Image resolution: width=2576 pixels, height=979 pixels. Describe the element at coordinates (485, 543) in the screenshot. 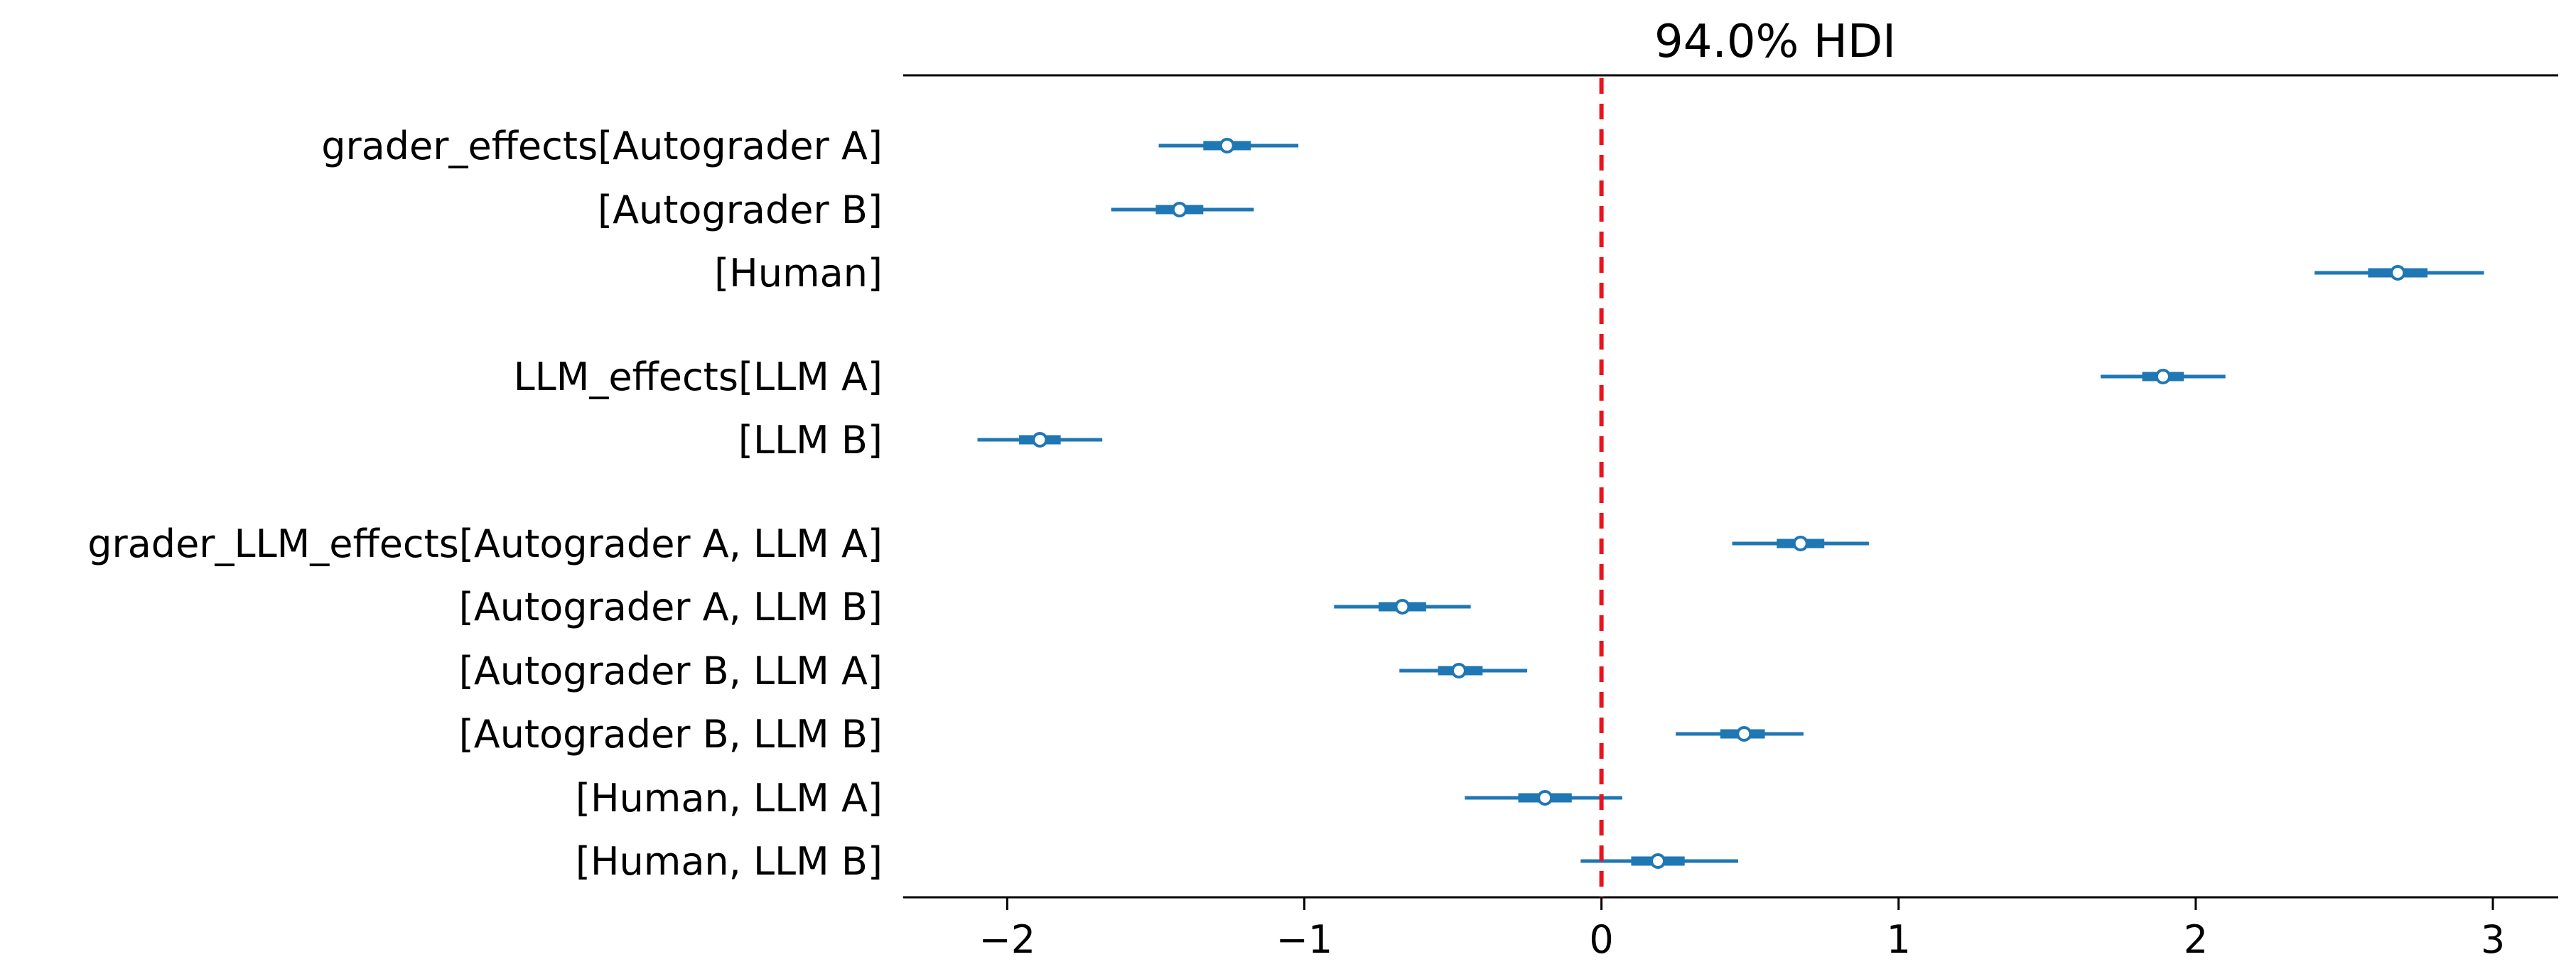

I see `row-label: grader_LLM_effects[Autograder A, LLM A]` at that location.